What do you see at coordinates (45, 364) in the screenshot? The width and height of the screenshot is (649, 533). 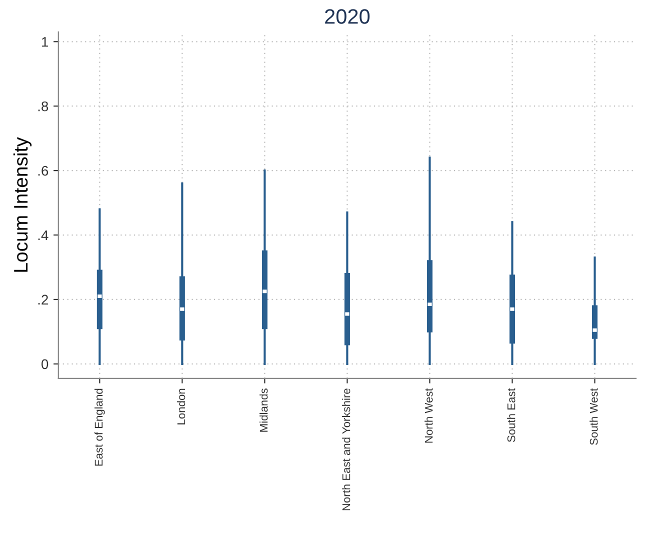 I see `y-tick-label: 0` at bounding box center [45, 364].